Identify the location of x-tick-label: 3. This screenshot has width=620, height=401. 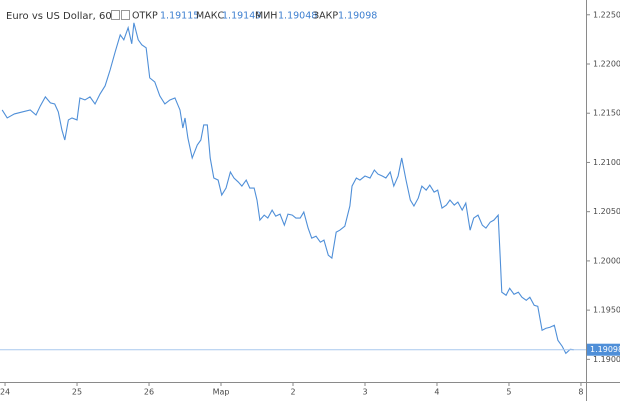
(364, 392).